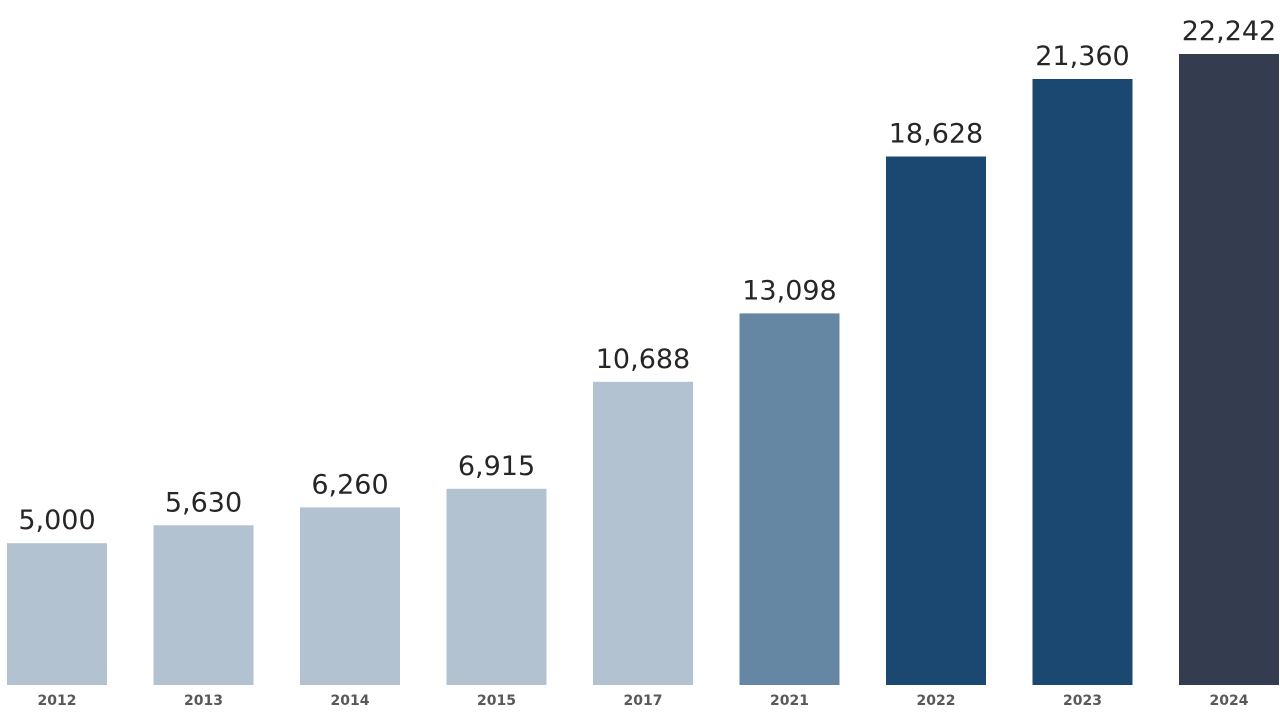 Image resolution: width=1280 pixels, height=720 pixels. I want to click on x-tick-label-2014: 2014, so click(350, 701).